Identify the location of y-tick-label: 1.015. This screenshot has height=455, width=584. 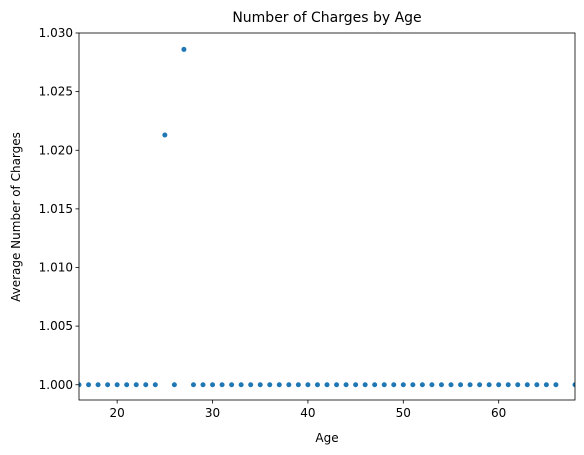
(56, 209).